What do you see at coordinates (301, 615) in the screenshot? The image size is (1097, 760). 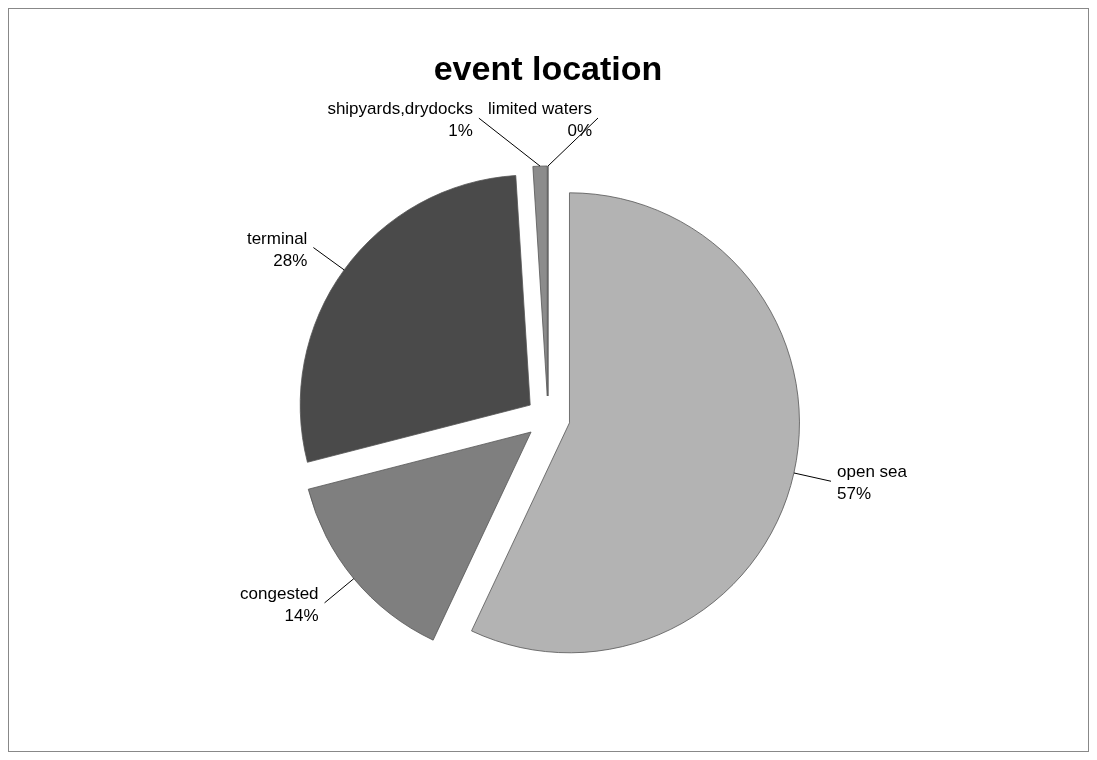 I see `data-label: 14%` at bounding box center [301, 615].